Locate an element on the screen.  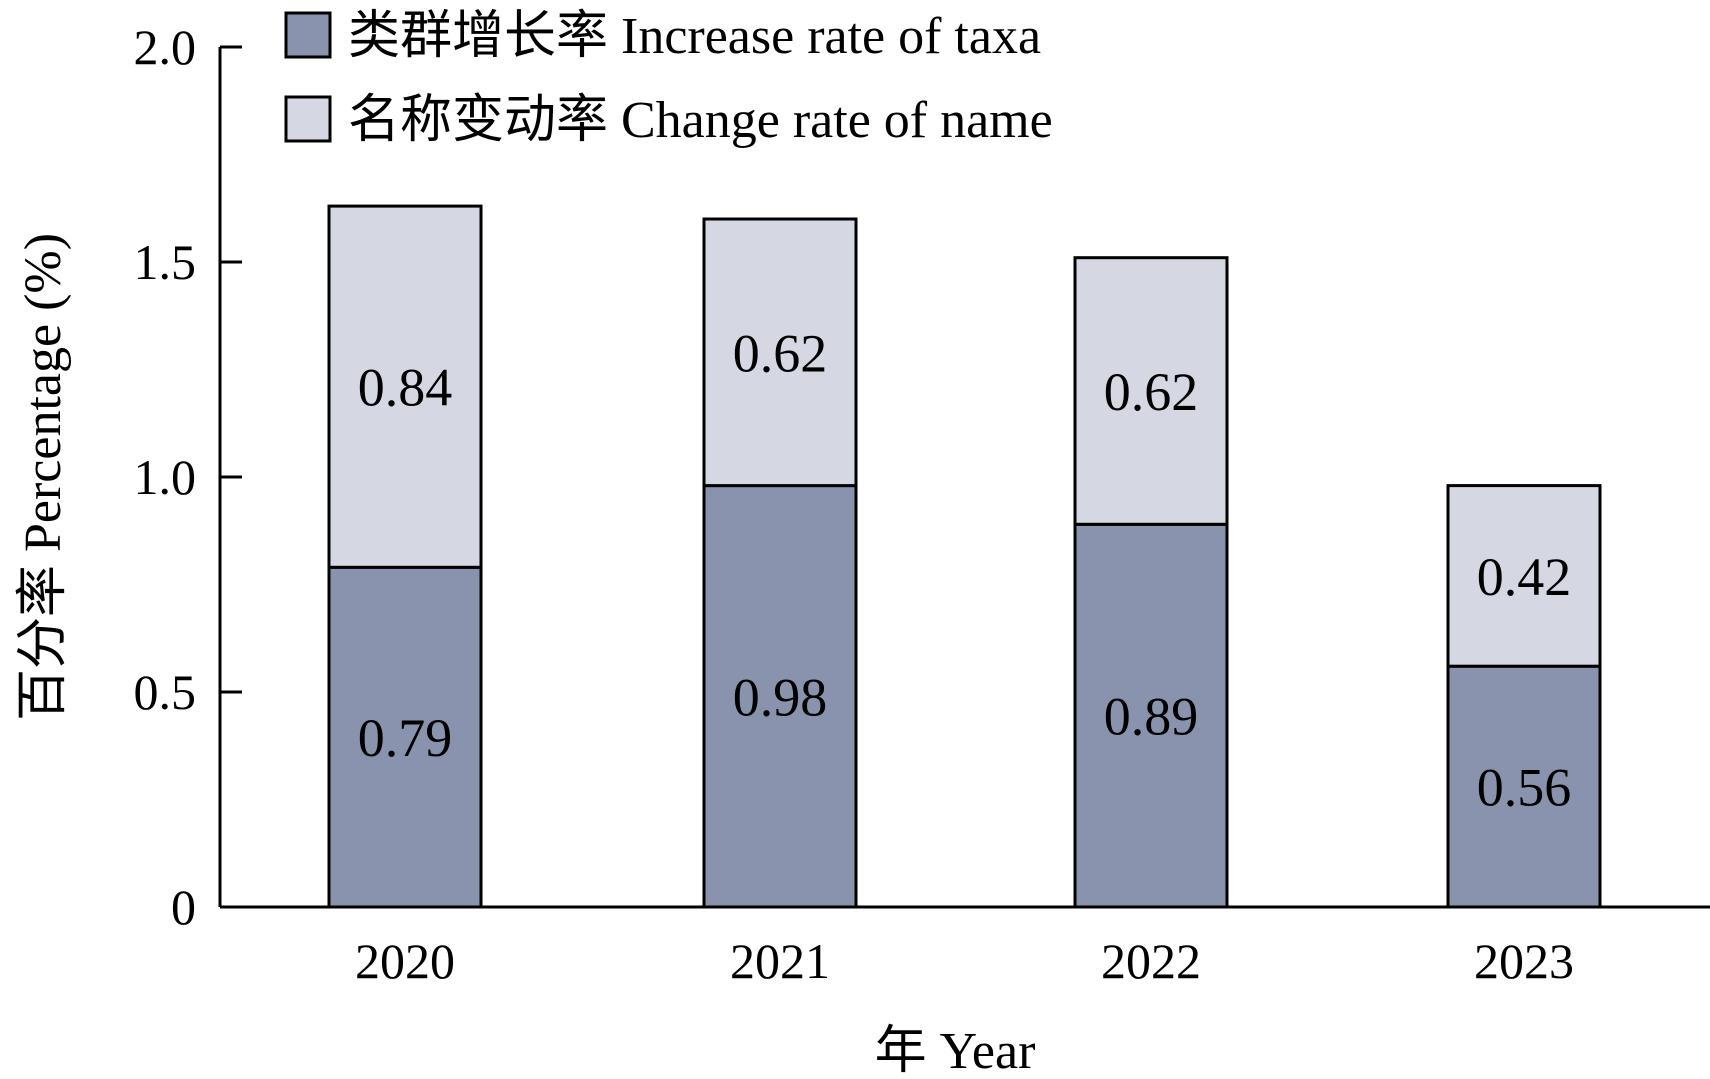
y-tick-label: 0 is located at coordinates (183, 907).